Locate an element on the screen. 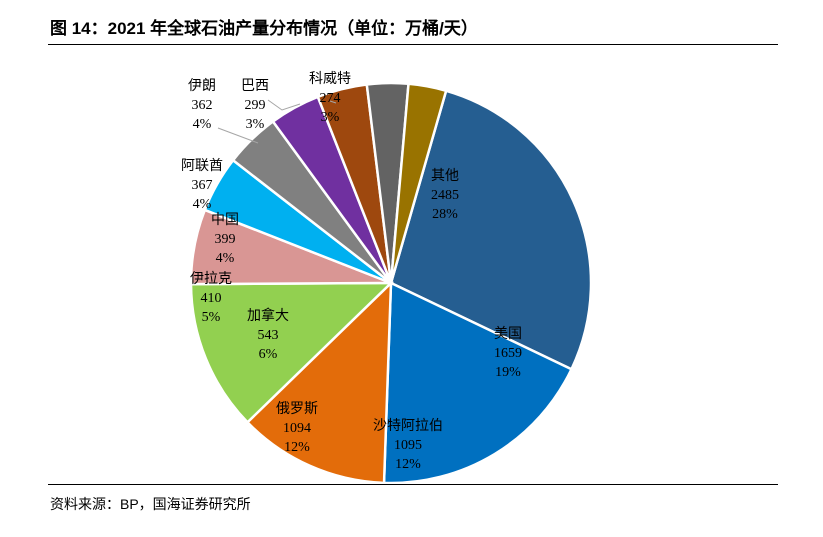  slice-11-value-label: 274 is located at coordinates (330, 98).